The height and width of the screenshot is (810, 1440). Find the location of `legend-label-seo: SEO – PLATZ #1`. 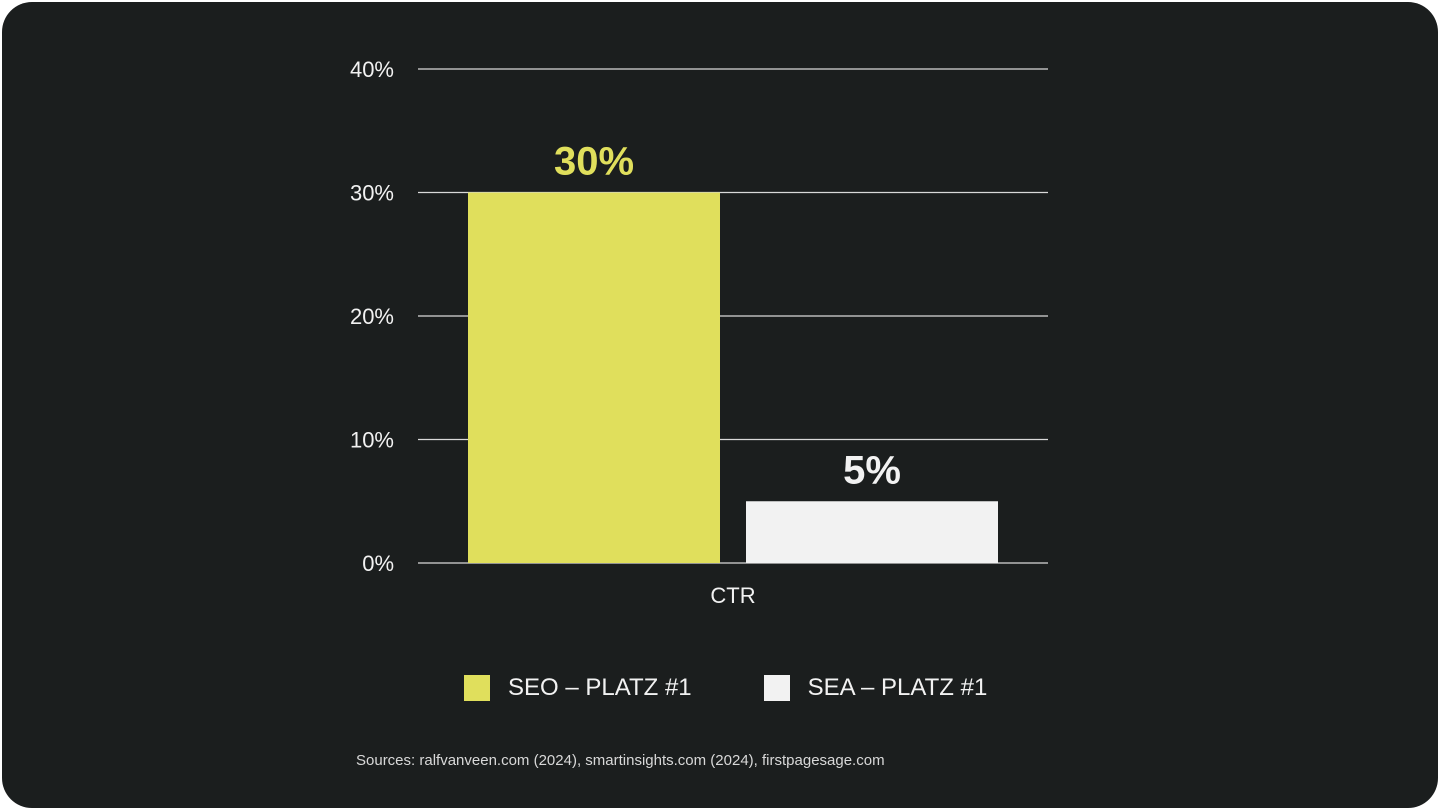

legend-label-seo: SEO – PLATZ #1 is located at coordinates (600, 687).